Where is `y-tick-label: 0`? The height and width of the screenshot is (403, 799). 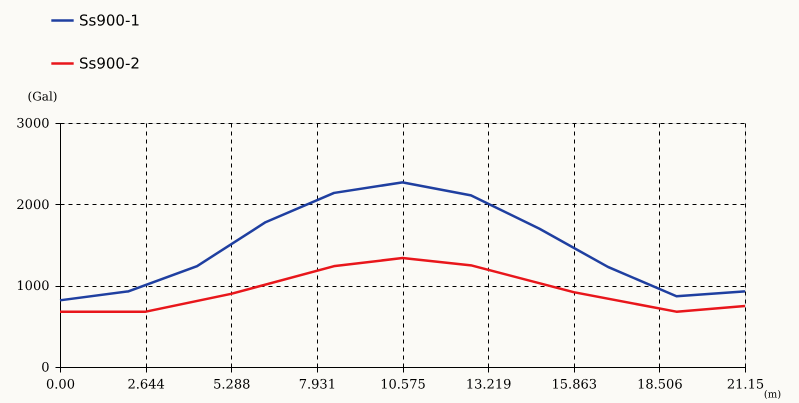
y-tick-label: 0 is located at coordinates (45, 368).